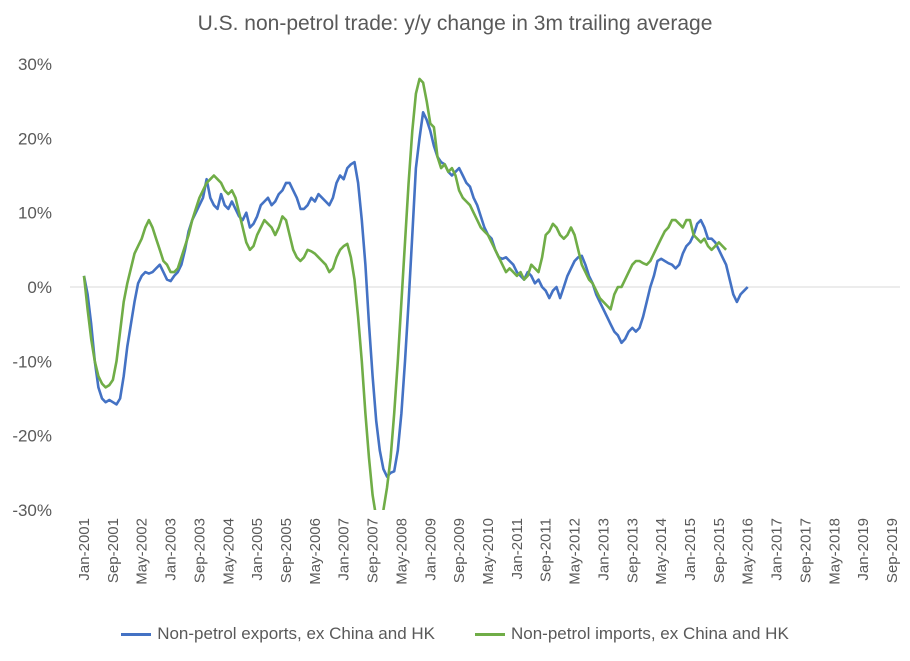  I want to click on y-tick-label: 10%, so click(35, 213).